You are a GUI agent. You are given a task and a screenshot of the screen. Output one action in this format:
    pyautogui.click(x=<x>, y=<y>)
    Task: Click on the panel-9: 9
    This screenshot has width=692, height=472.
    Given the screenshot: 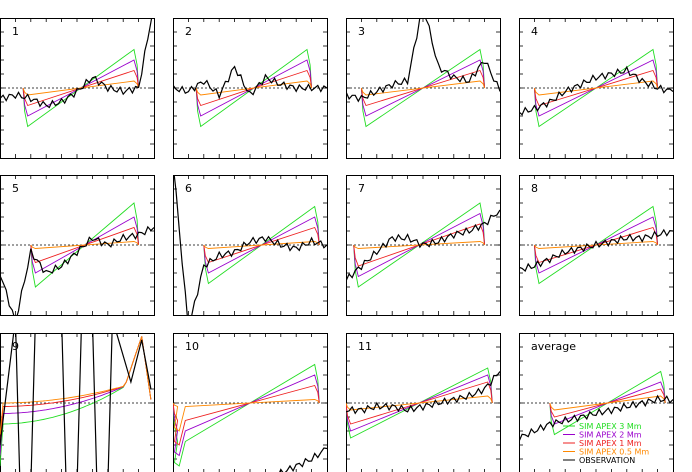 What is the action you would take?
    pyautogui.click(x=77, y=402)
    